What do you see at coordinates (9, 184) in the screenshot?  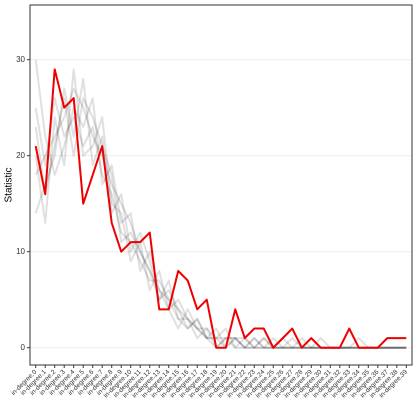 I see `y-axis-label: Statistic` at bounding box center [9, 184].